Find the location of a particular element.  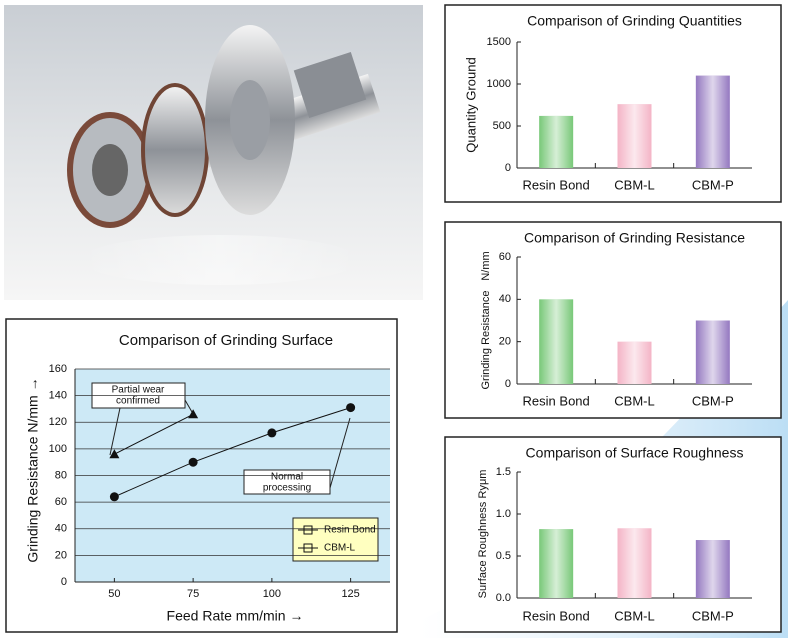

y-axis-unit: Ryμm is located at coordinates (483, 484).